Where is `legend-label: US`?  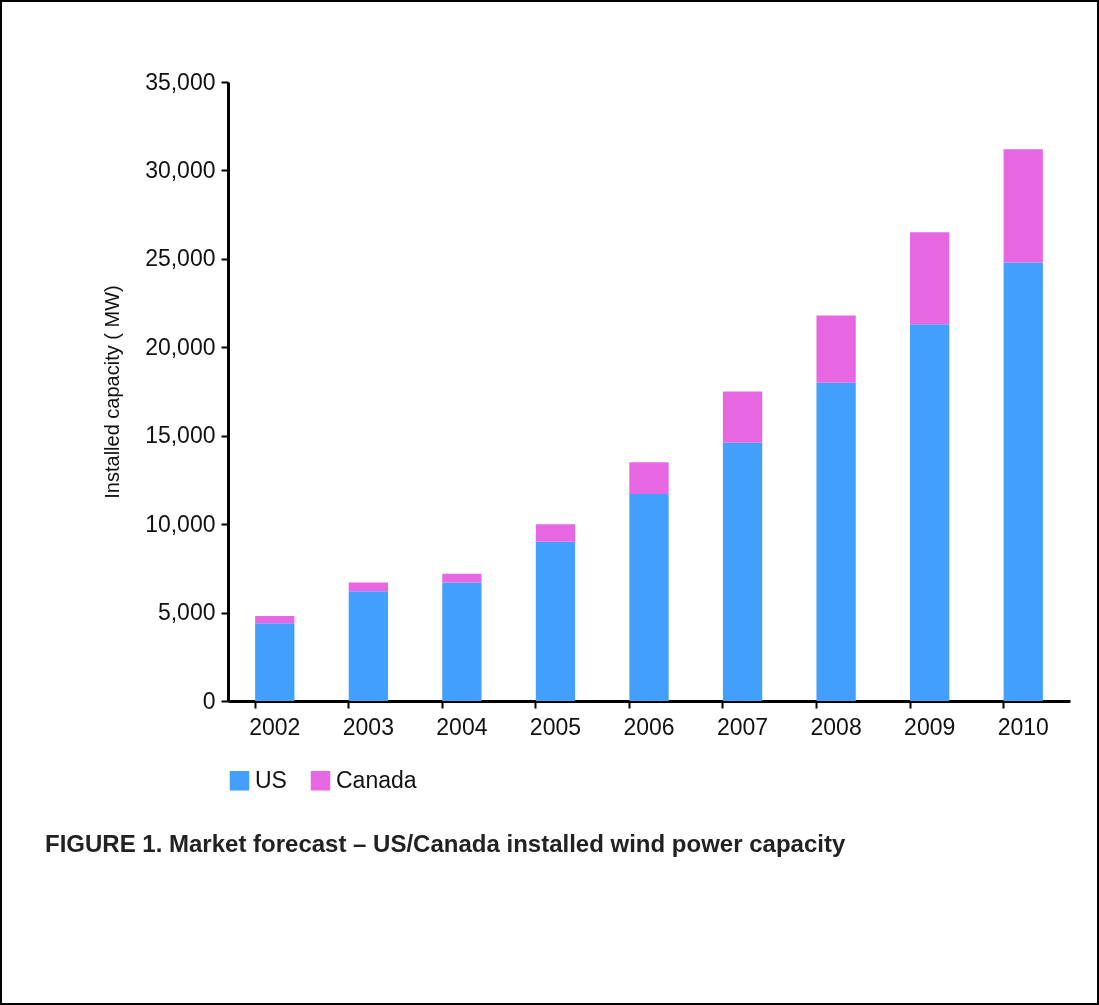
legend-label: US is located at coordinates (271, 779).